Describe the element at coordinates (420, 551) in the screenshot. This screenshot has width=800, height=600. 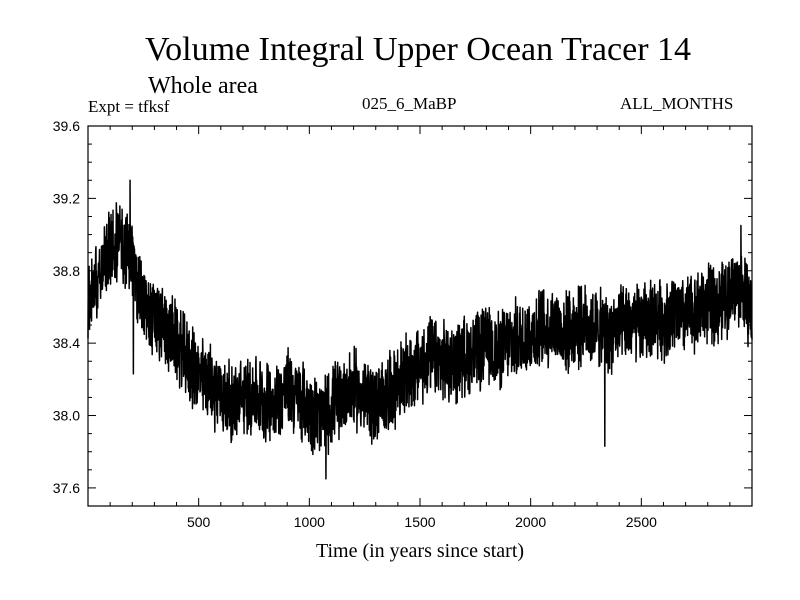
I see `x-axis-label: Time (in years since start)` at that location.